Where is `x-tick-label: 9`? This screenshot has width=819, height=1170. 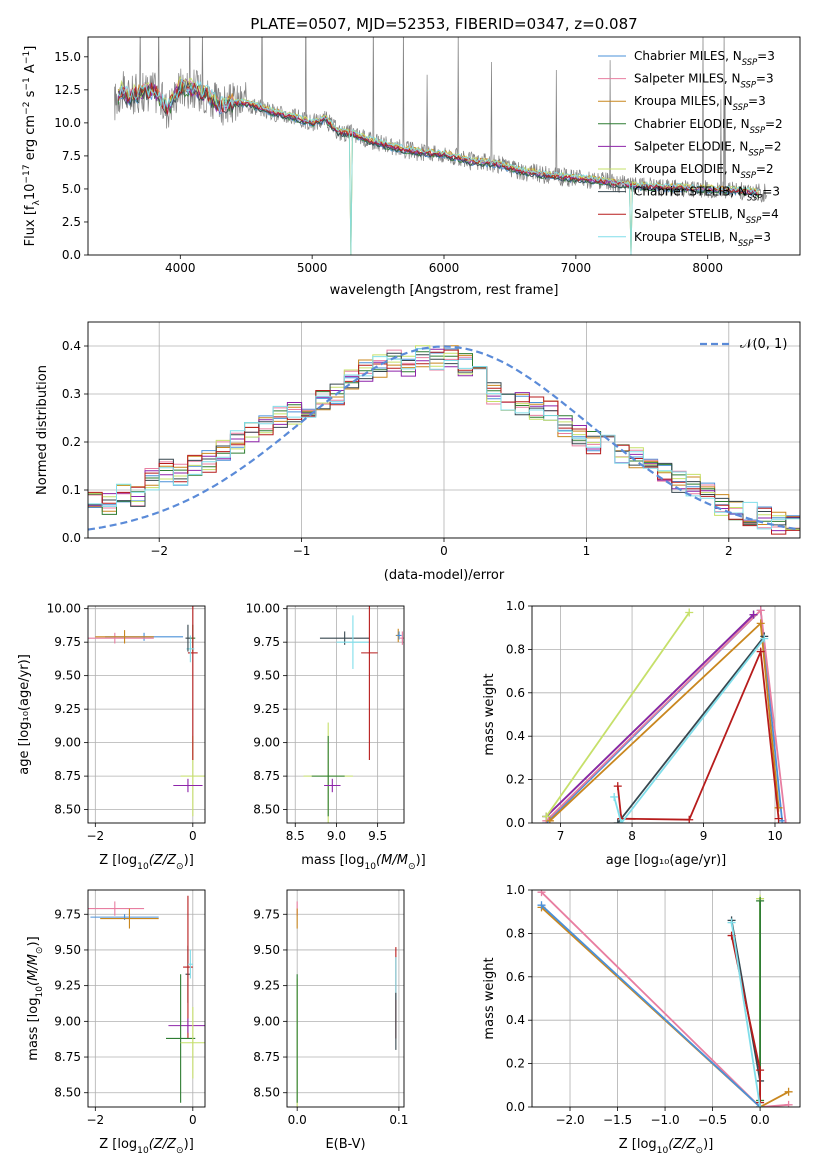 x-tick-label: 9 is located at coordinates (704, 836).